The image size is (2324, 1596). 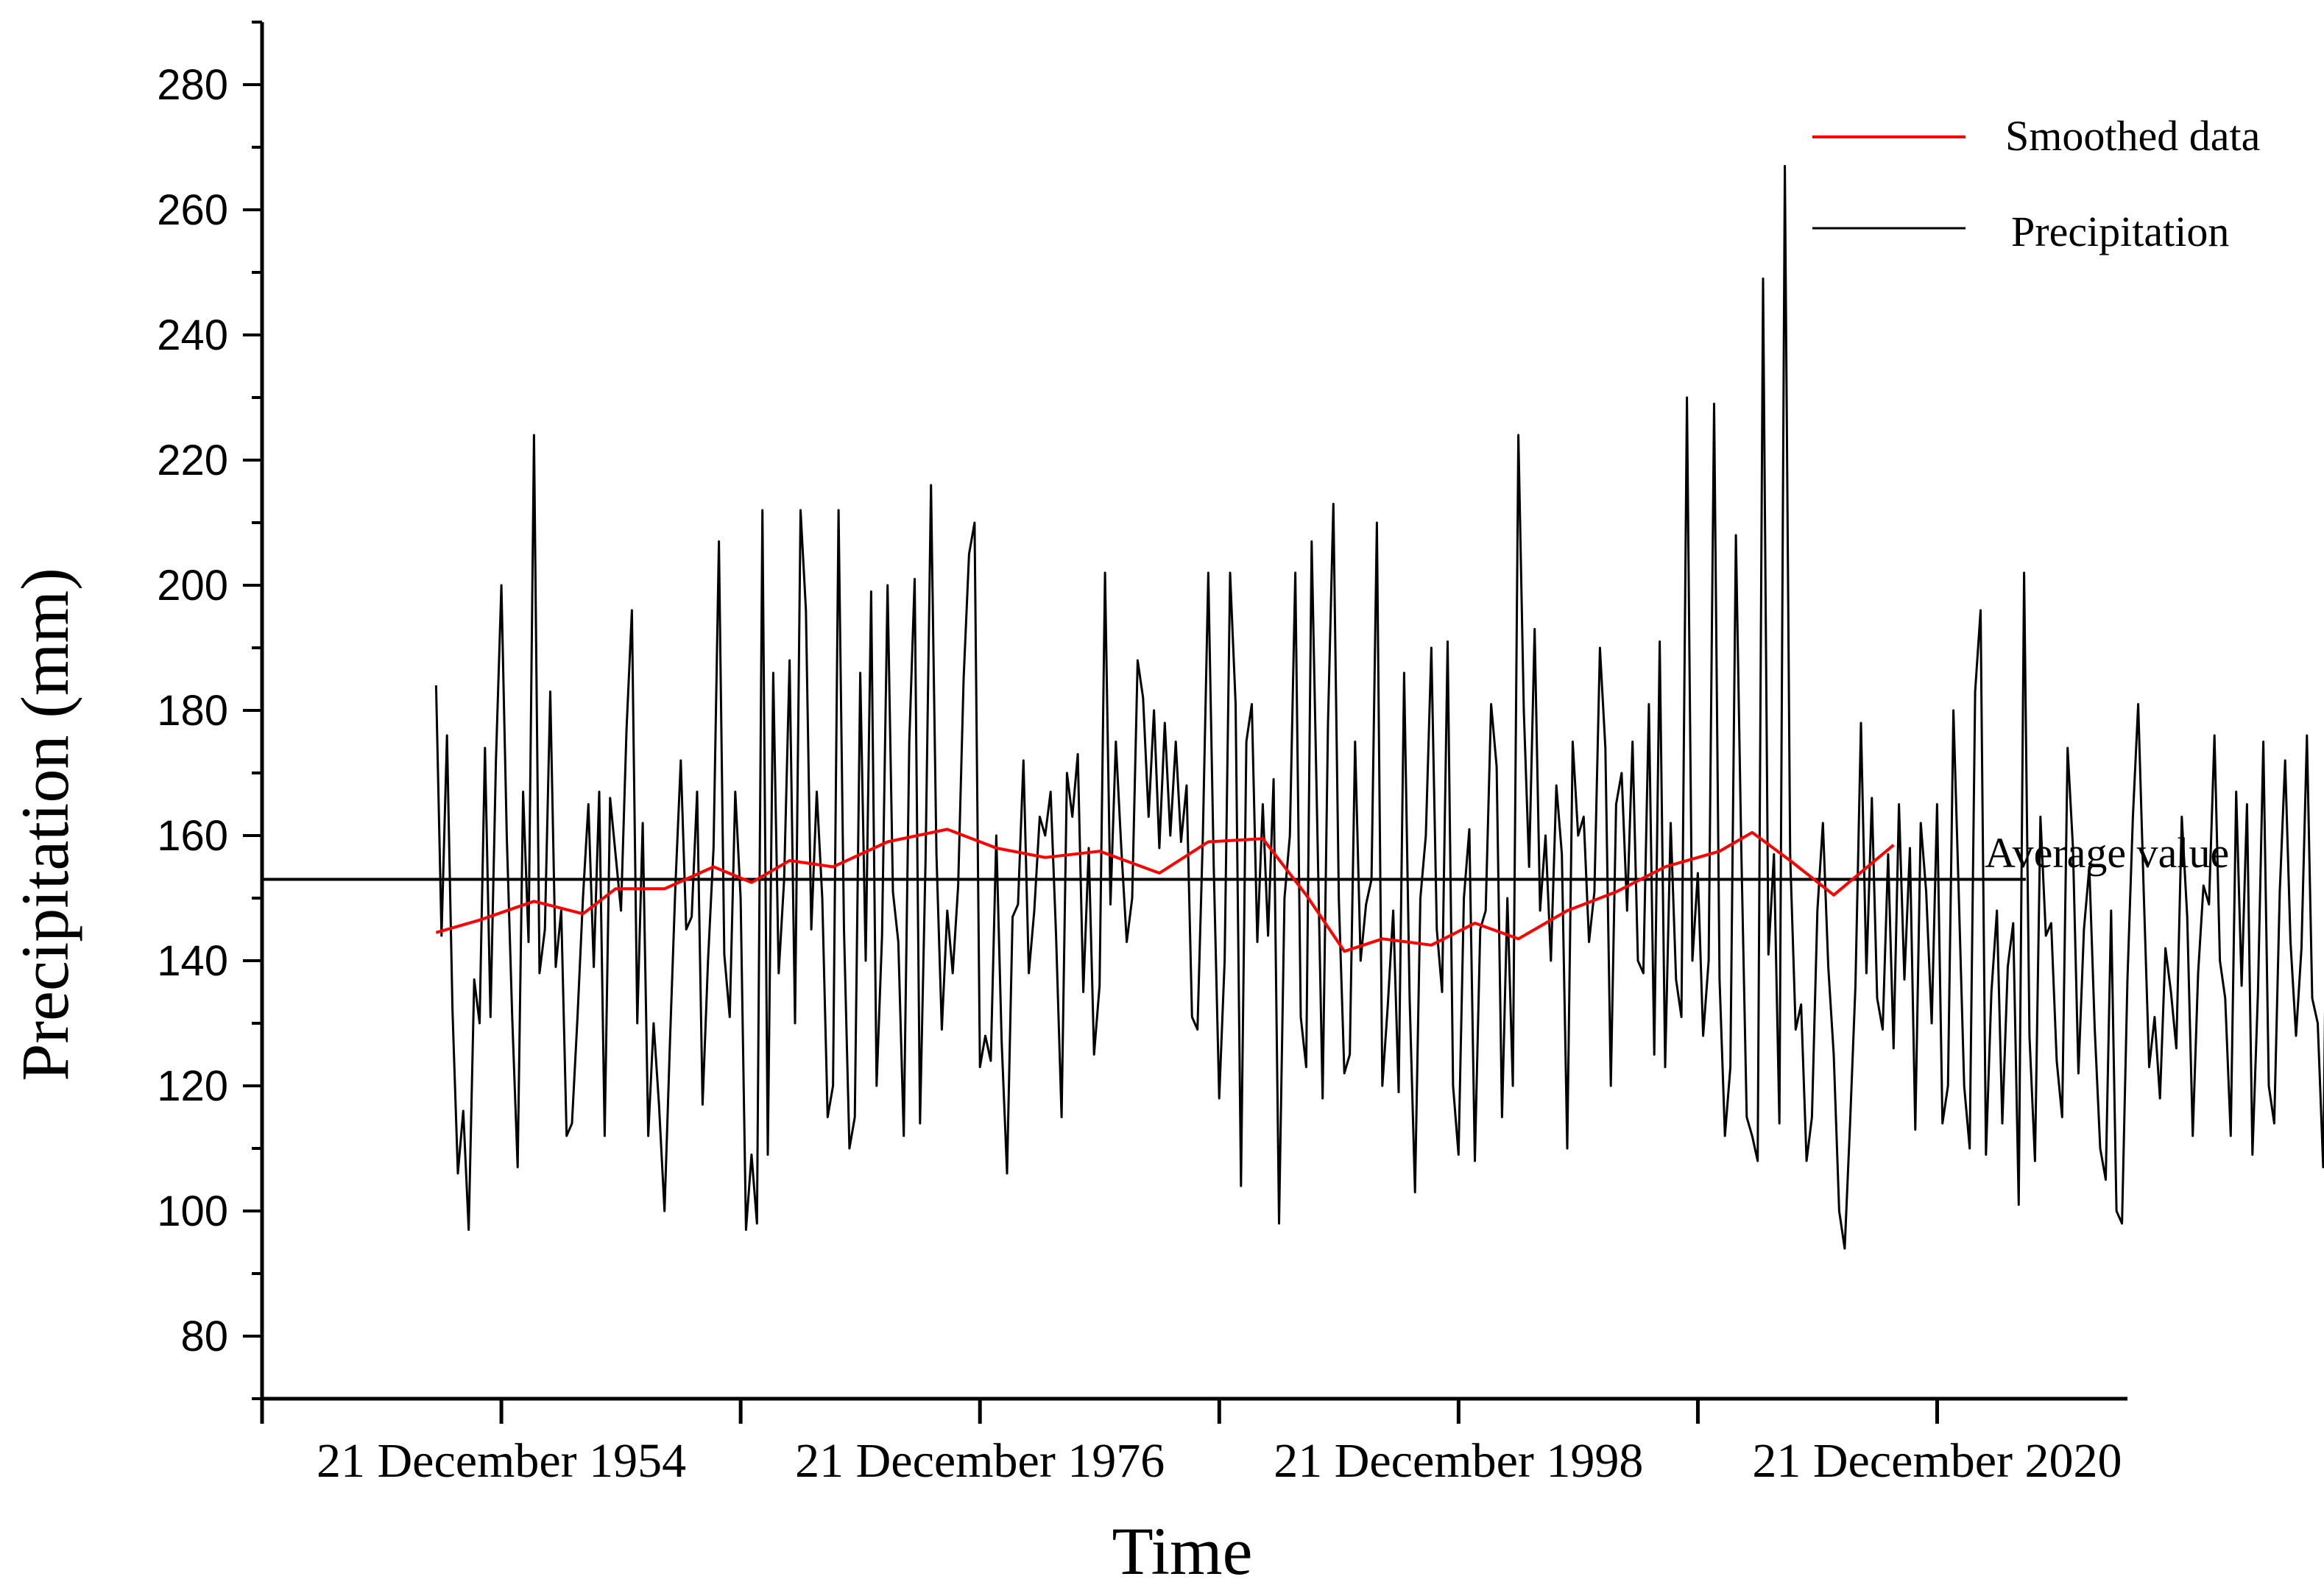 What do you see at coordinates (1458, 1461) in the screenshot?
I see `x-tick-label: 21 December 1998` at bounding box center [1458, 1461].